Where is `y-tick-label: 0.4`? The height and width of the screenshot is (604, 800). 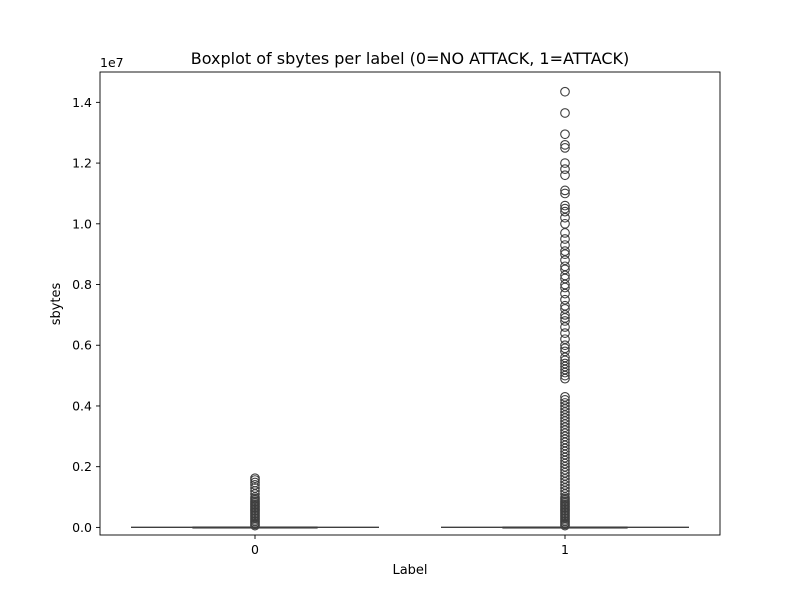
y-tick-label: 0.4 is located at coordinates (82, 405).